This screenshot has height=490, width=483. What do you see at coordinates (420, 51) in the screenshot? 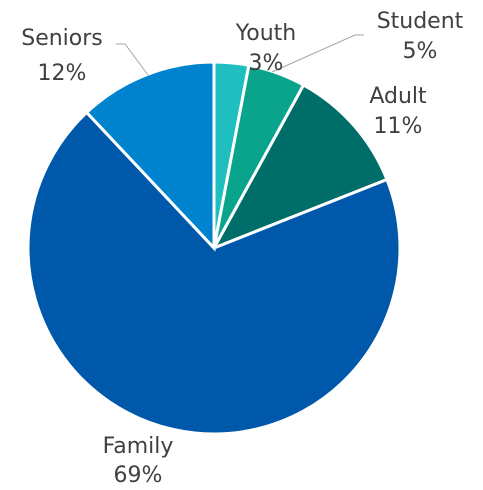
I see `label-student-value: 5%` at bounding box center [420, 51].